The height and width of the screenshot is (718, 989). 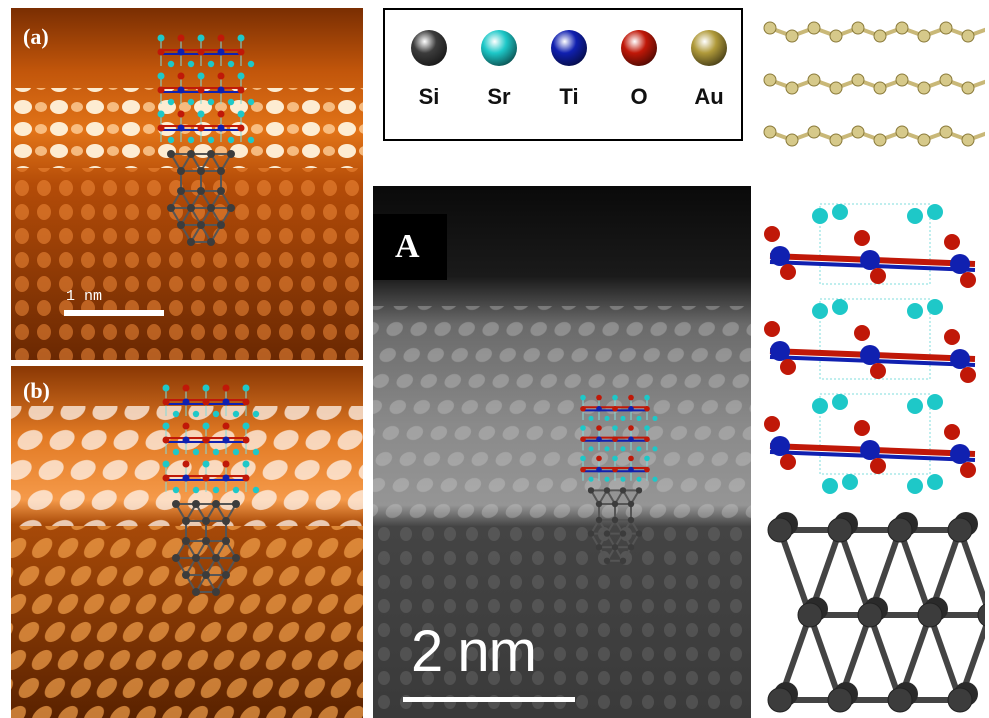 What do you see at coordinates (211, 490) in the screenshot?
I see `panel-b-structure-overlay` at bounding box center [211, 490].